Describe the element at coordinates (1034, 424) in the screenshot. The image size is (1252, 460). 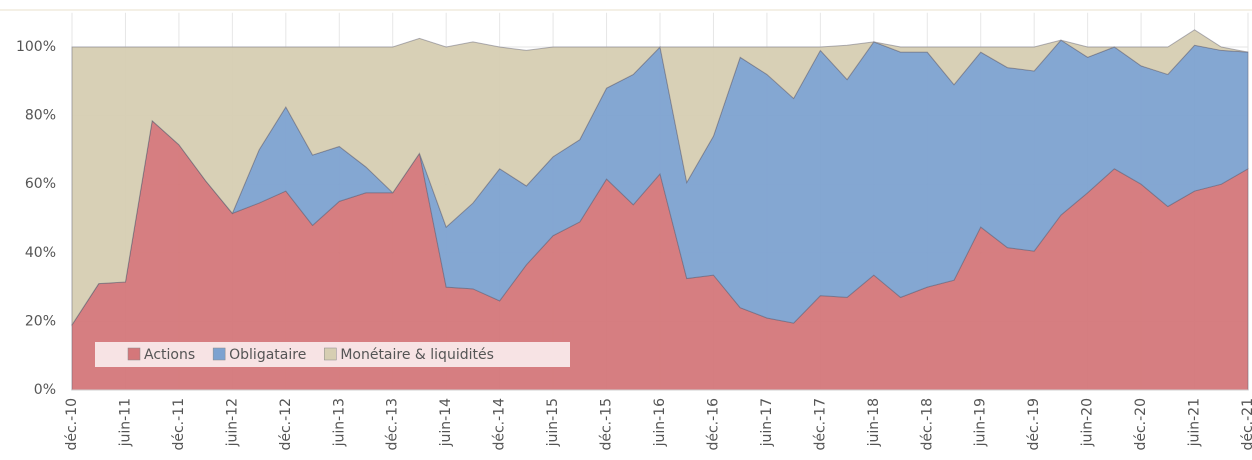
I see `x-tick-label: déc.-19` at that location.